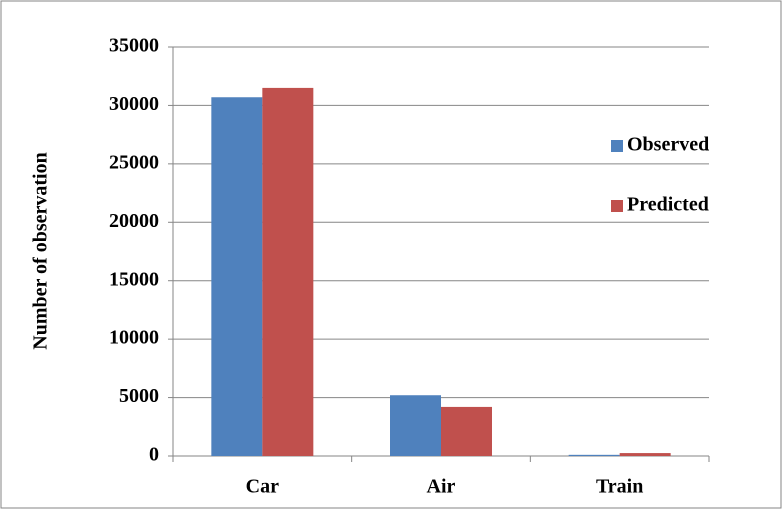 The height and width of the screenshot is (510, 783). Describe the element at coordinates (134, 46) in the screenshot. I see `y-tick-label: 35000` at that location.